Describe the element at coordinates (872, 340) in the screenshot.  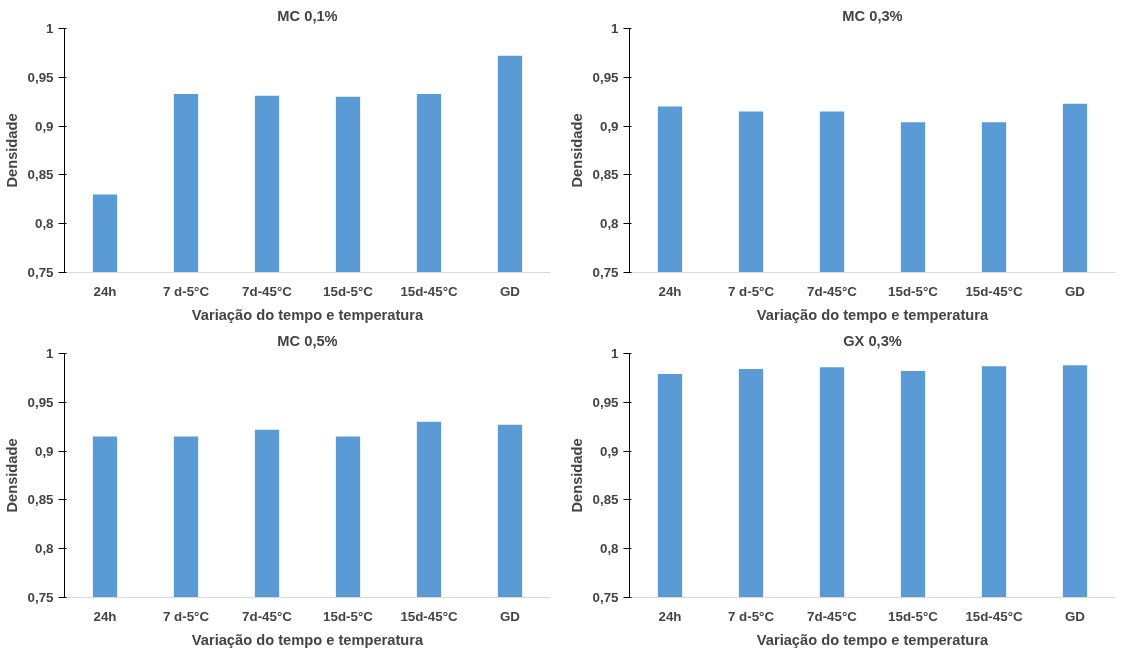
I see `chart-title: GX 0,3%` at that location.